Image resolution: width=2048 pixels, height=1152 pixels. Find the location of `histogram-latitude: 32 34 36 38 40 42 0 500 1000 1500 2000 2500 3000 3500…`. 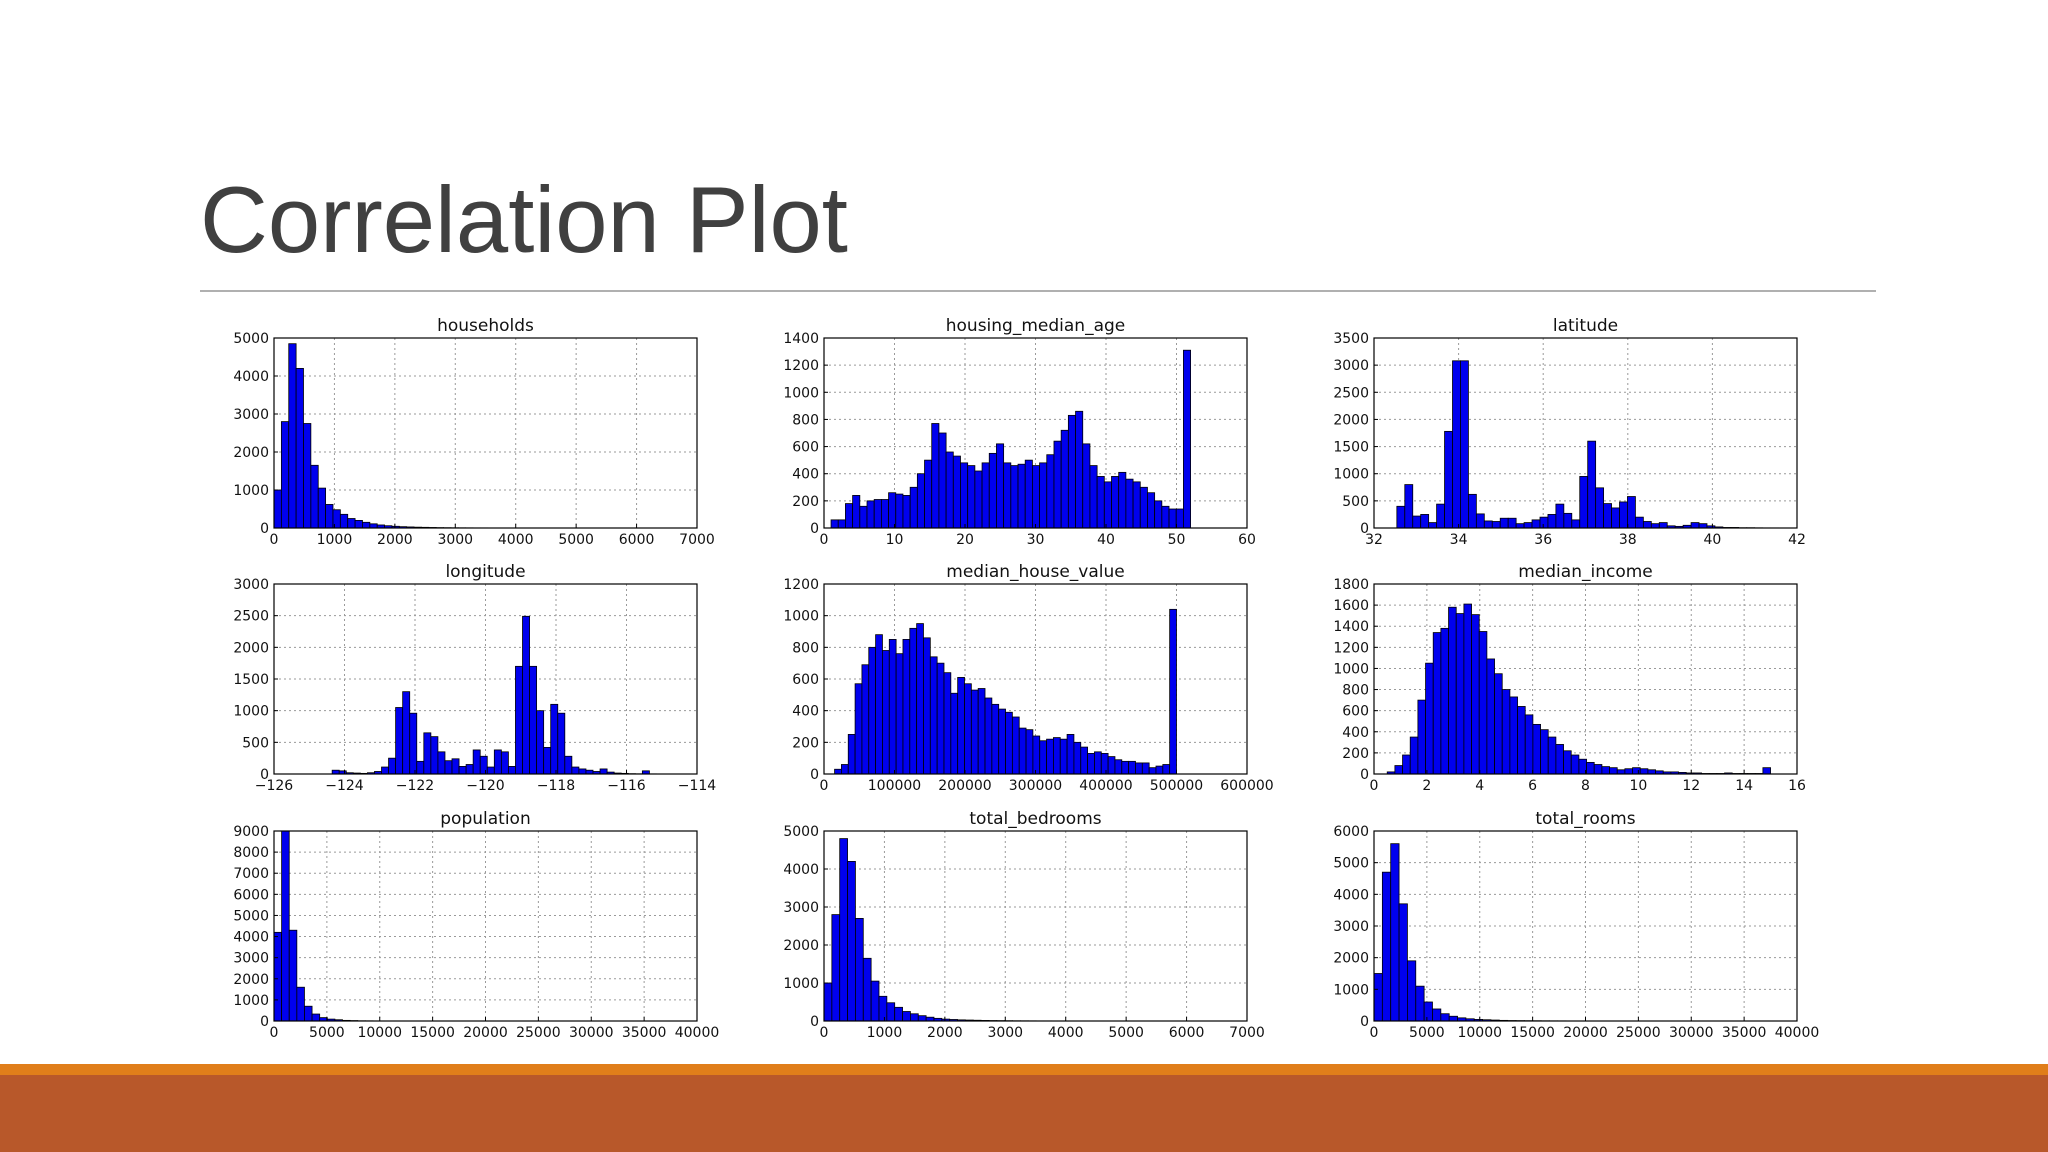

histogram-latitude: 32 34 36 38 40 42 0 500 1000 1500 2000 2500 3000 3500… is located at coordinates (1569, 432).